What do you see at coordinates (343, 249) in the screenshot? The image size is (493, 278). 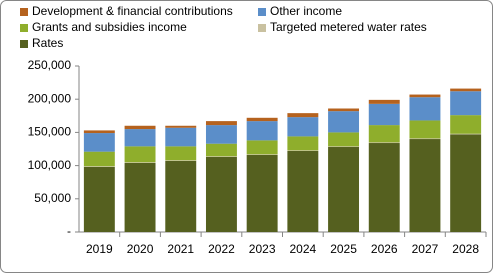 I see `x-tick-label: 2025` at bounding box center [343, 249].